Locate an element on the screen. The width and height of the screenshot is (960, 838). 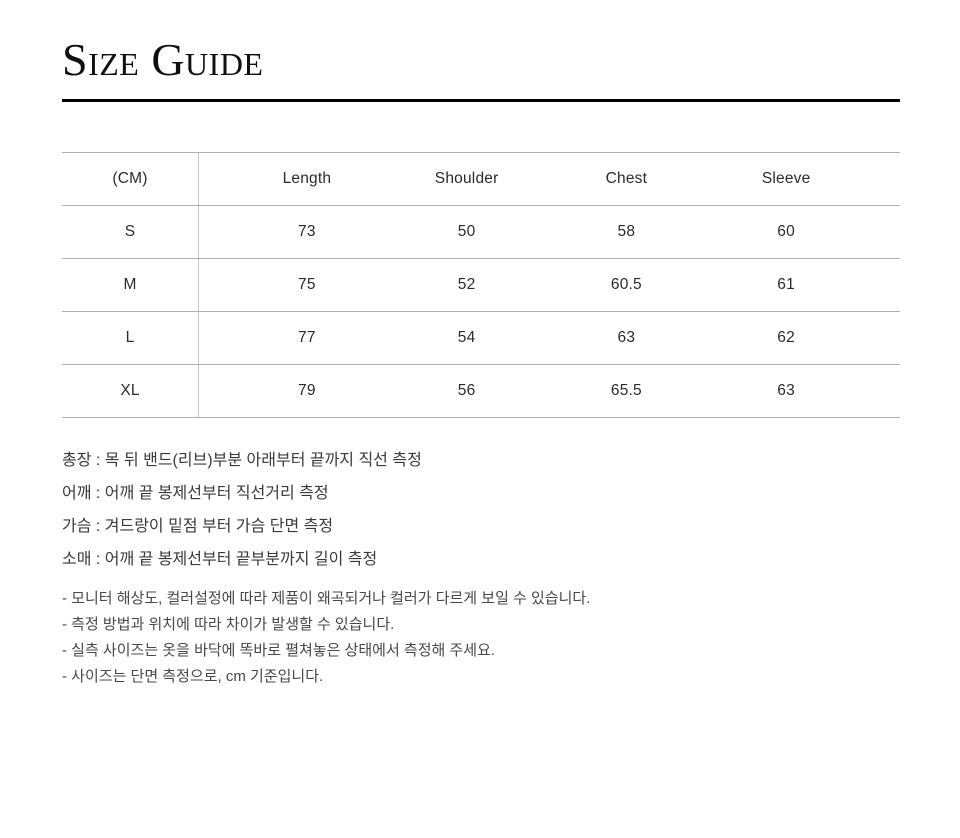
table-header-row: (CM) Length Shoulder Chest Sleeve is located at coordinates (481, 179).